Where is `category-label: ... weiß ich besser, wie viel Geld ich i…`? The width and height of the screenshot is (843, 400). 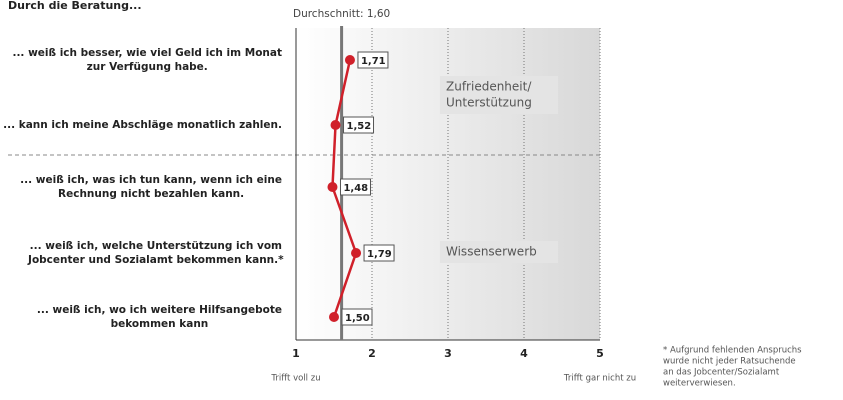
category-label: ... weiß ich besser, wie viel Geld ich i… is located at coordinates (147, 53).